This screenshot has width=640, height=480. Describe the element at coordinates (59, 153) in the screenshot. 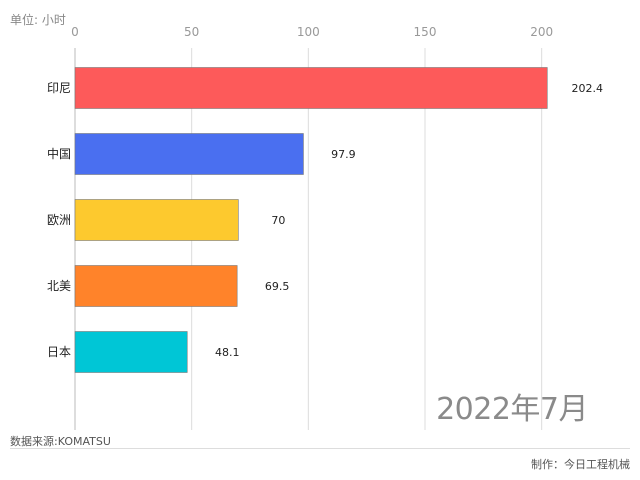

I see `category-label: 中国` at that location.